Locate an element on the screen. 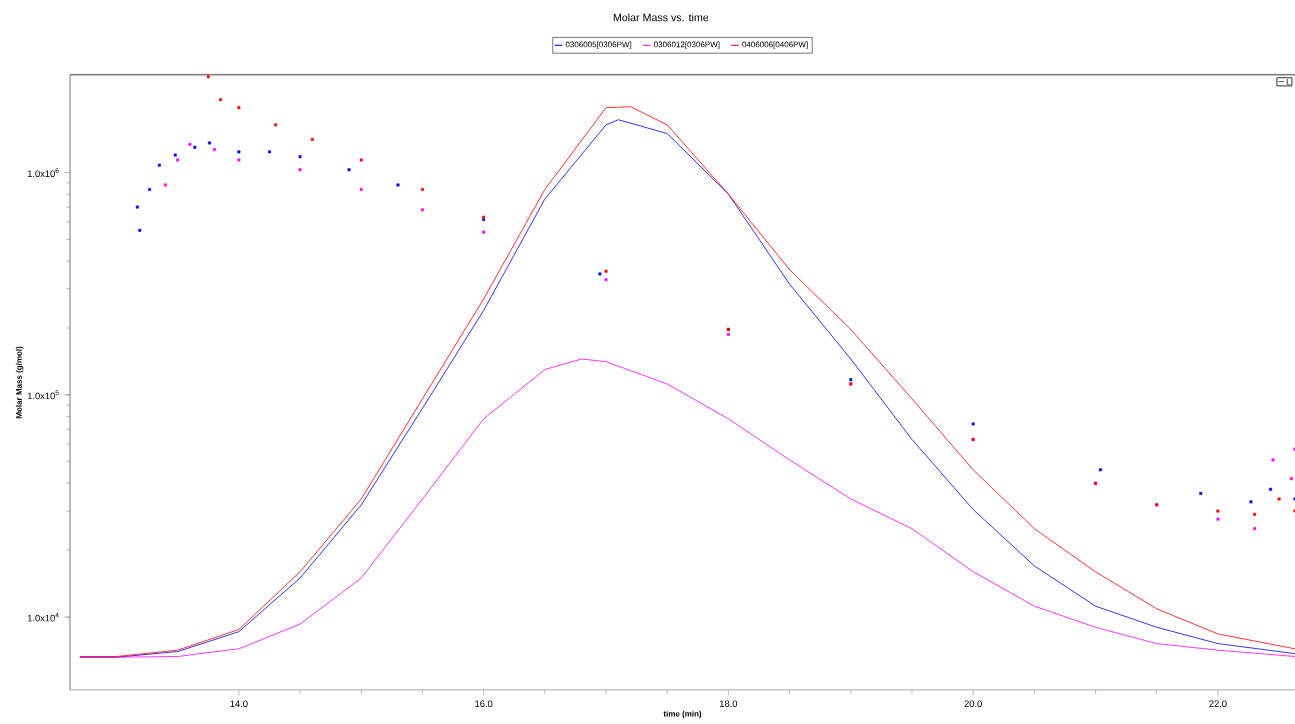 The width and height of the screenshot is (1295, 724). y-tick-label: 1.0x10$^{4}$ is located at coordinates (43, 617).